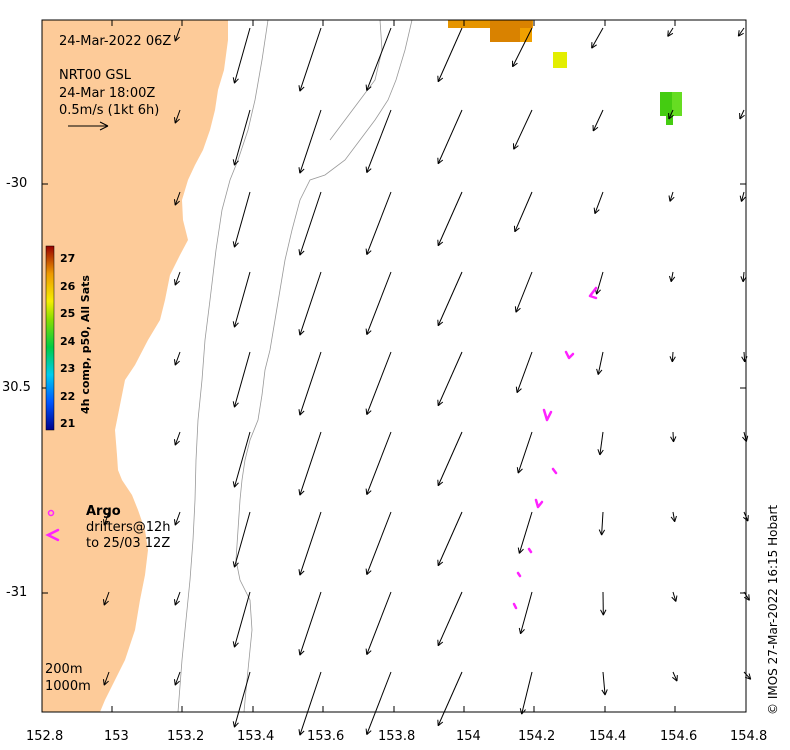 Image resolution: width=790 pixels, height=750 pixels. I want to click on legend-title: Argo, so click(103, 511).